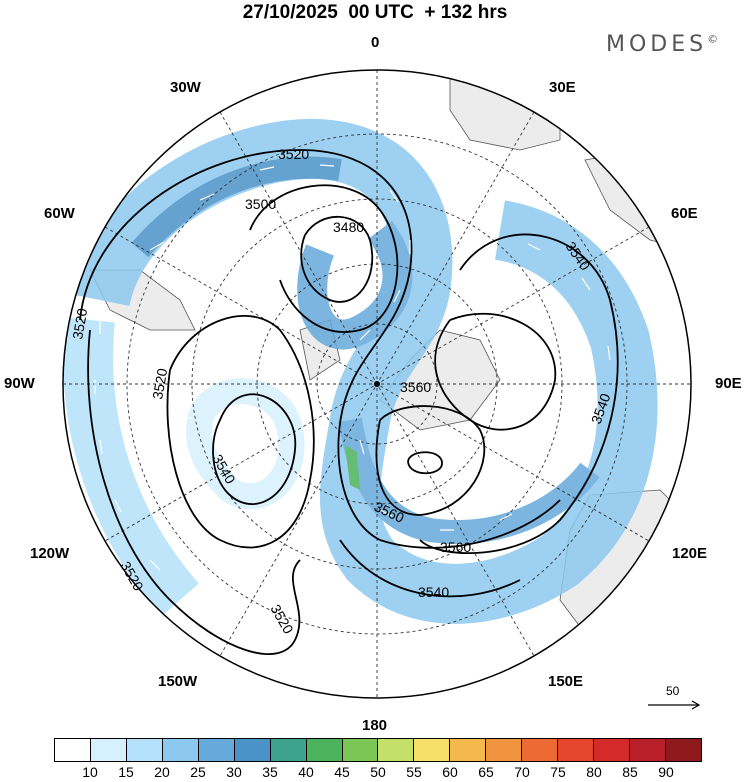 The height and width of the screenshot is (782, 750). I want to click on lon-label-150e: 150E, so click(566, 681).